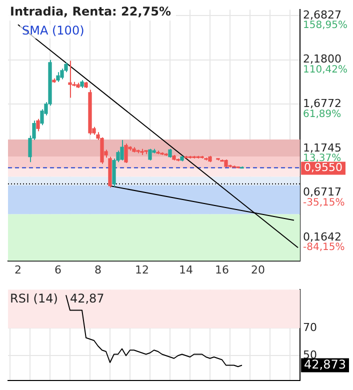  What do you see at coordinates (310, 327) in the screenshot?
I see `y-tick-label: 70` at bounding box center [310, 327].